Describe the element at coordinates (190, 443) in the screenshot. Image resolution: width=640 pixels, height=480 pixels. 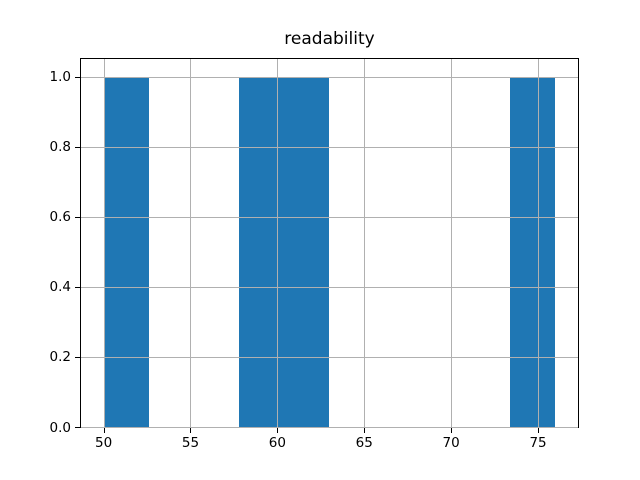
I see `x-tick-label: 55` at that location.